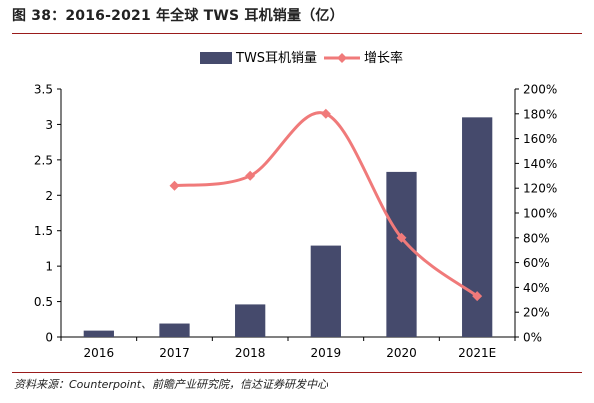 This screenshot has height=403, width=594. Describe the element at coordinates (171, 384) in the screenshot. I see `source-note: 资料来源：Counterpoint、前瞻产业研究院，信达证券研发中心` at that location.